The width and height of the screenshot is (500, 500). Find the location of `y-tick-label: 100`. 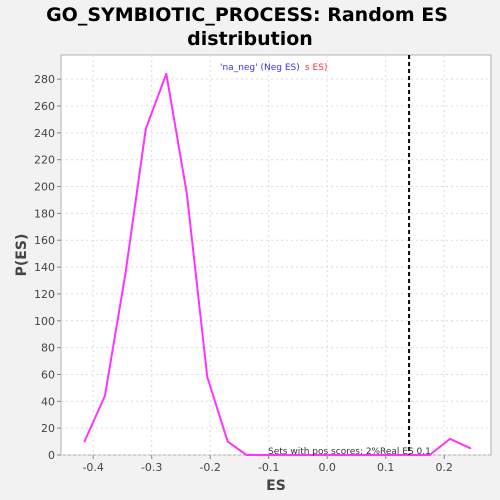

y-tick-label: 100 is located at coordinates (44, 321).